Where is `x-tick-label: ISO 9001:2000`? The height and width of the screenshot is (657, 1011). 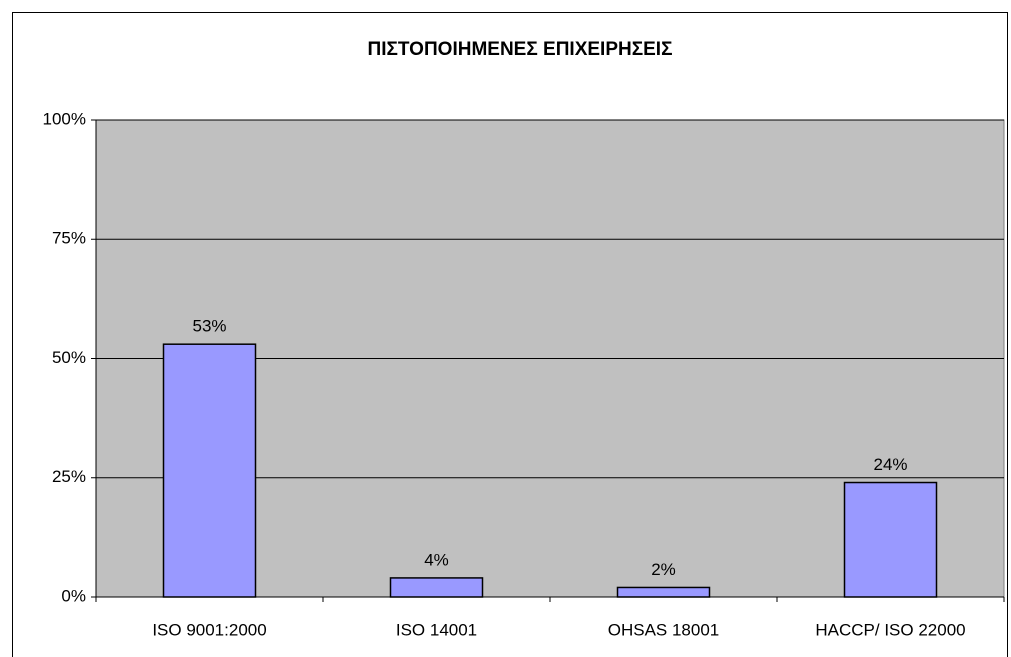 x-tick-label: ISO 9001:2000 is located at coordinates (209, 629).